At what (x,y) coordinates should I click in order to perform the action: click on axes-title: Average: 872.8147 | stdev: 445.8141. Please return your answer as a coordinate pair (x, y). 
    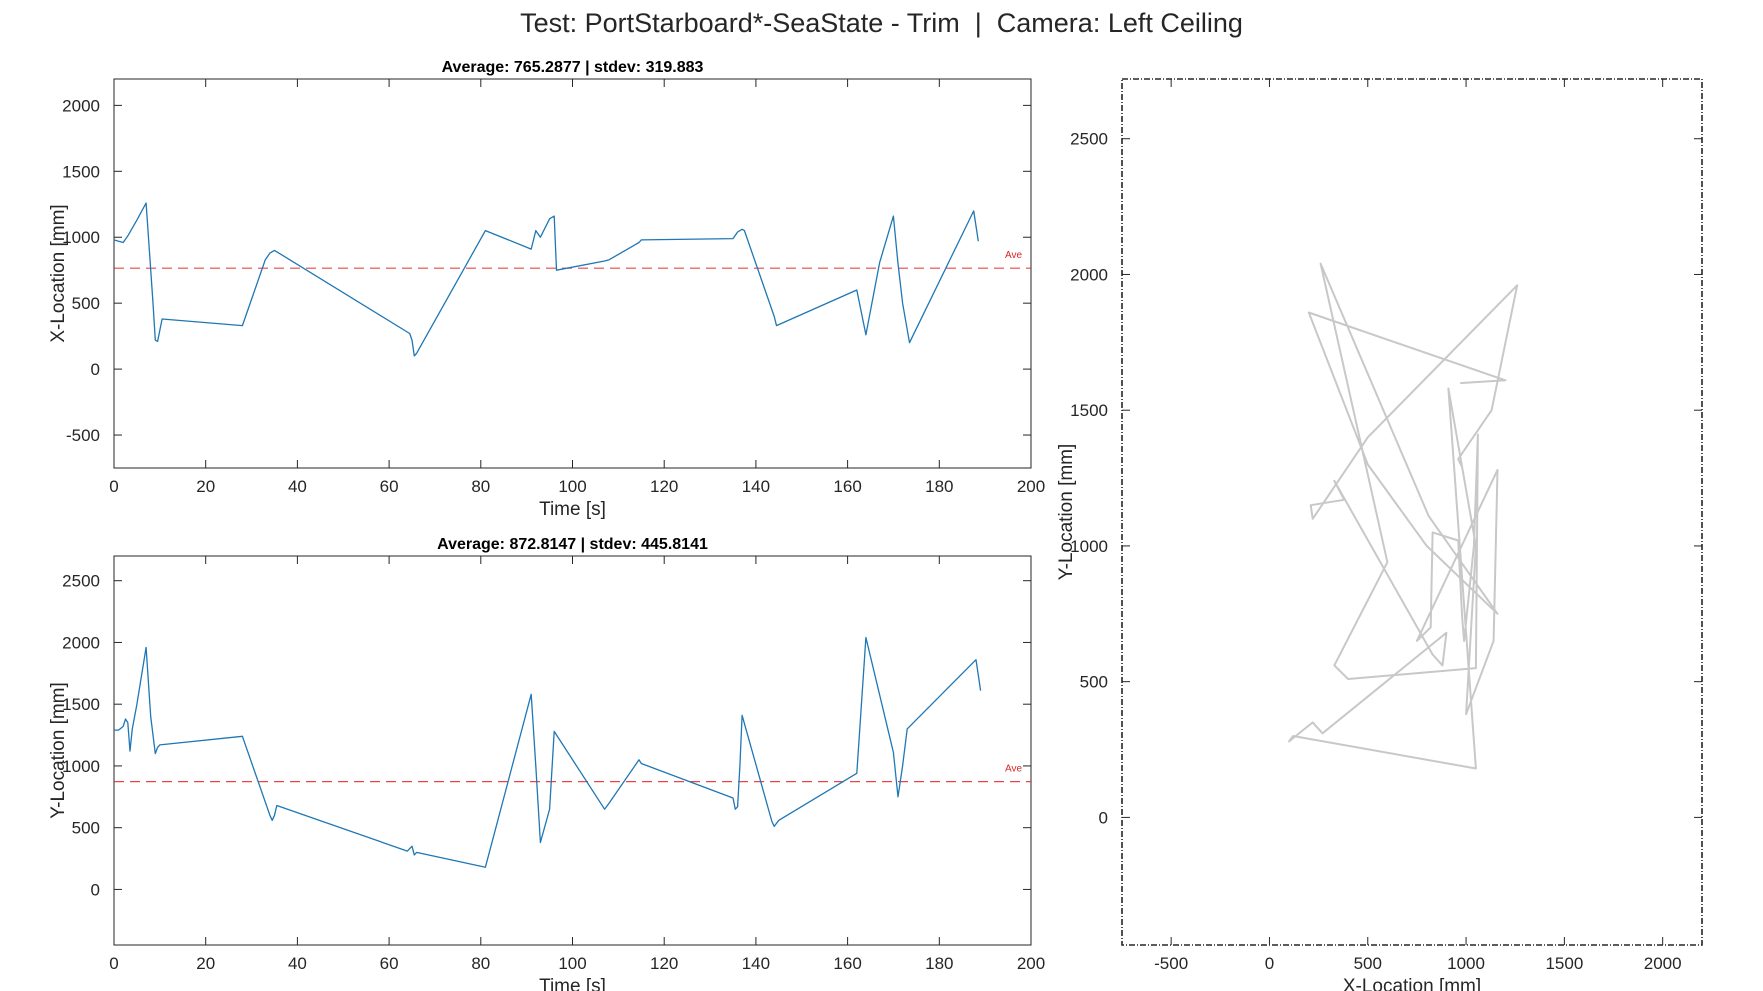
    Looking at the image, I should click on (572, 544).